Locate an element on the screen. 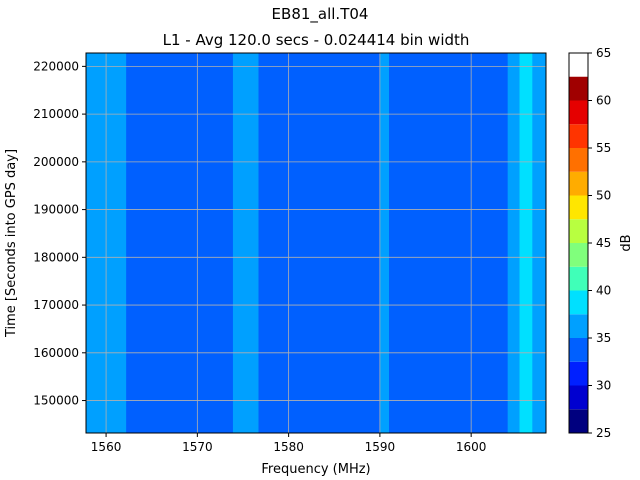 The width and height of the screenshot is (640, 480). colorbar-tick-label: 45 is located at coordinates (603, 243).